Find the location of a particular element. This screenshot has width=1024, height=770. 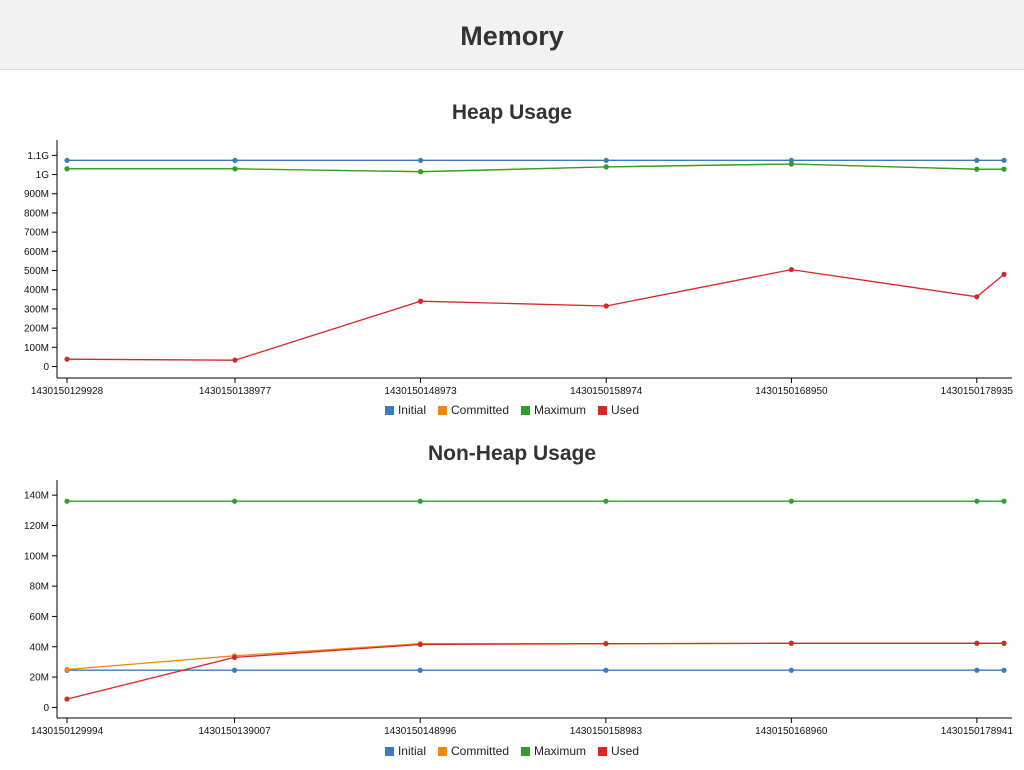

page-title: Memory is located at coordinates (512, 36).